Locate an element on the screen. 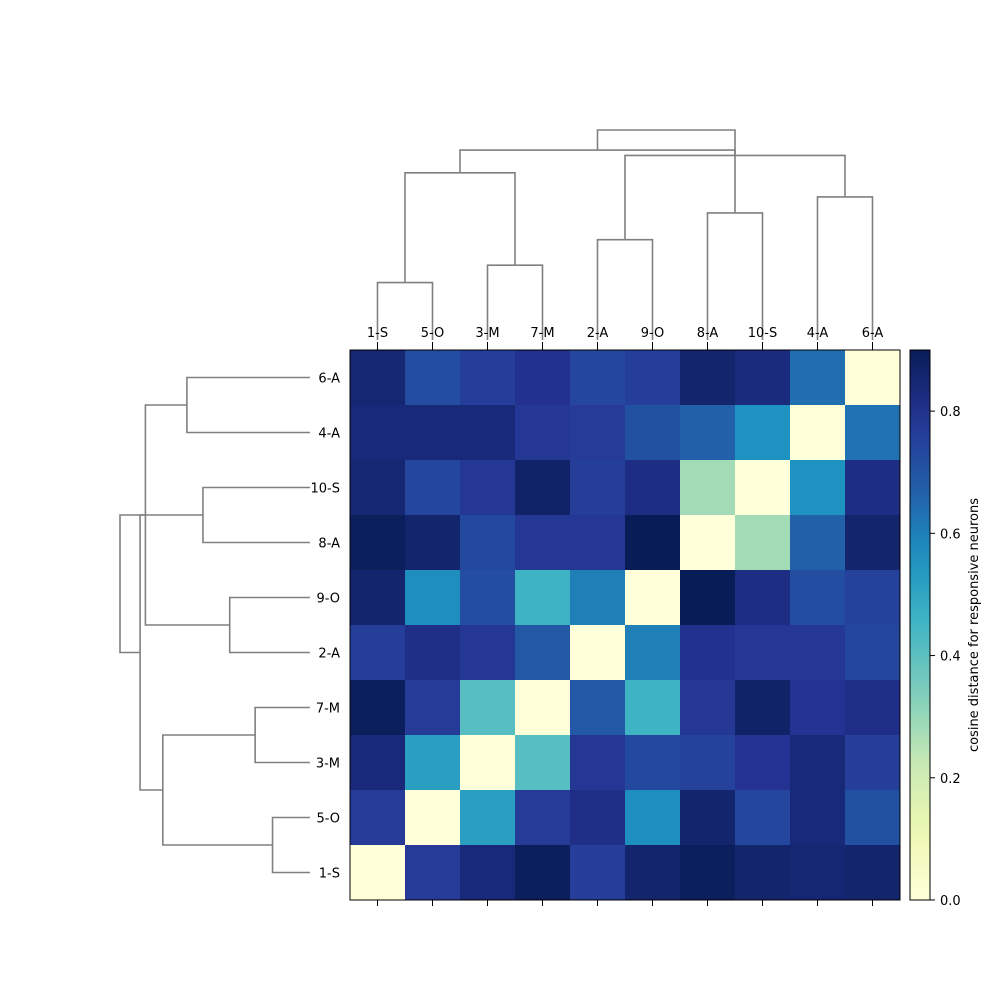  colorbar-tick-label: 0.8 is located at coordinates (950, 412).